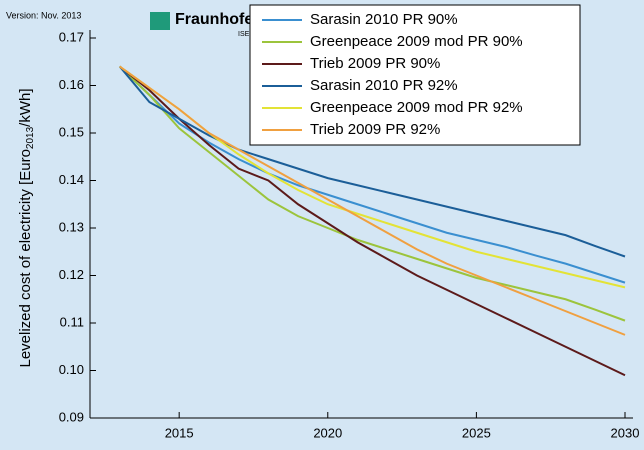 The image size is (644, 450). I want to click on logo: Fraunhofer ISE, so click(204, 24).